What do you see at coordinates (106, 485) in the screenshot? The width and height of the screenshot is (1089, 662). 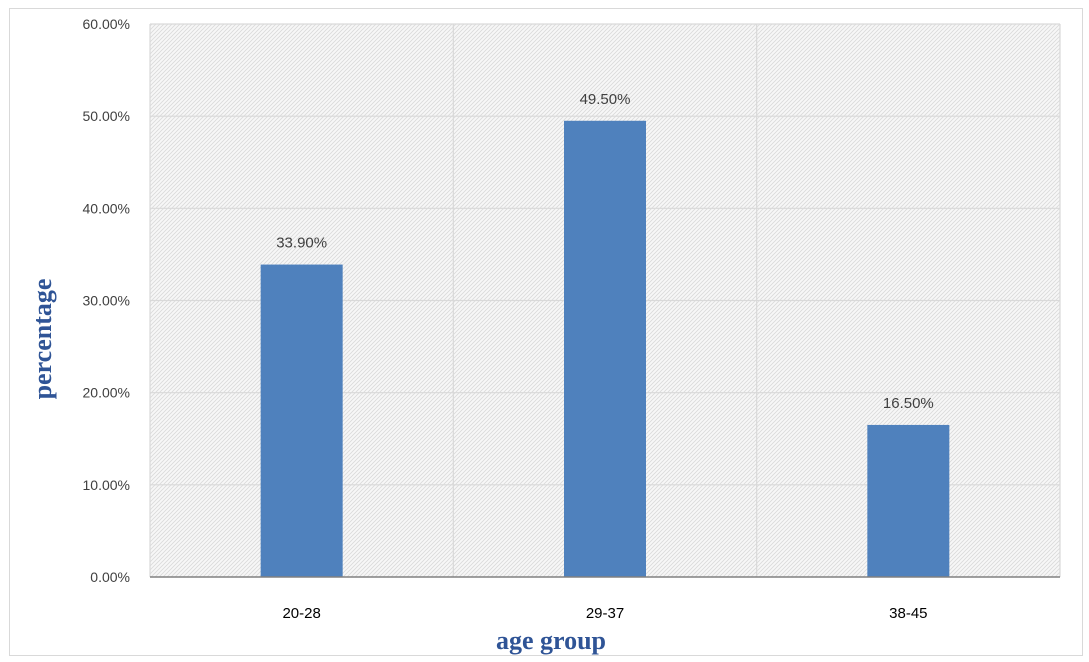 I see `y-tick-label: 10.00%` at bounding box center [106, 485].